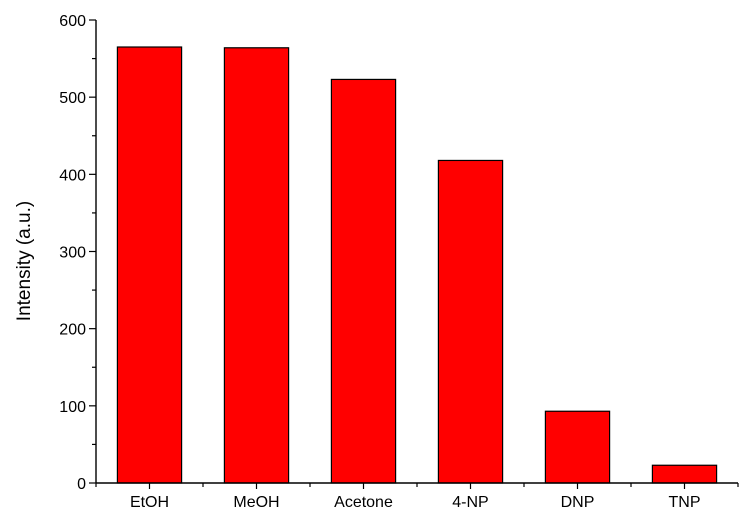 This screenshot has width=743, height=525. What do you see at coordinates (72, 330) in the screenshot?
I see `y-tick-label-2: 200` at bounding box center [72, 330].